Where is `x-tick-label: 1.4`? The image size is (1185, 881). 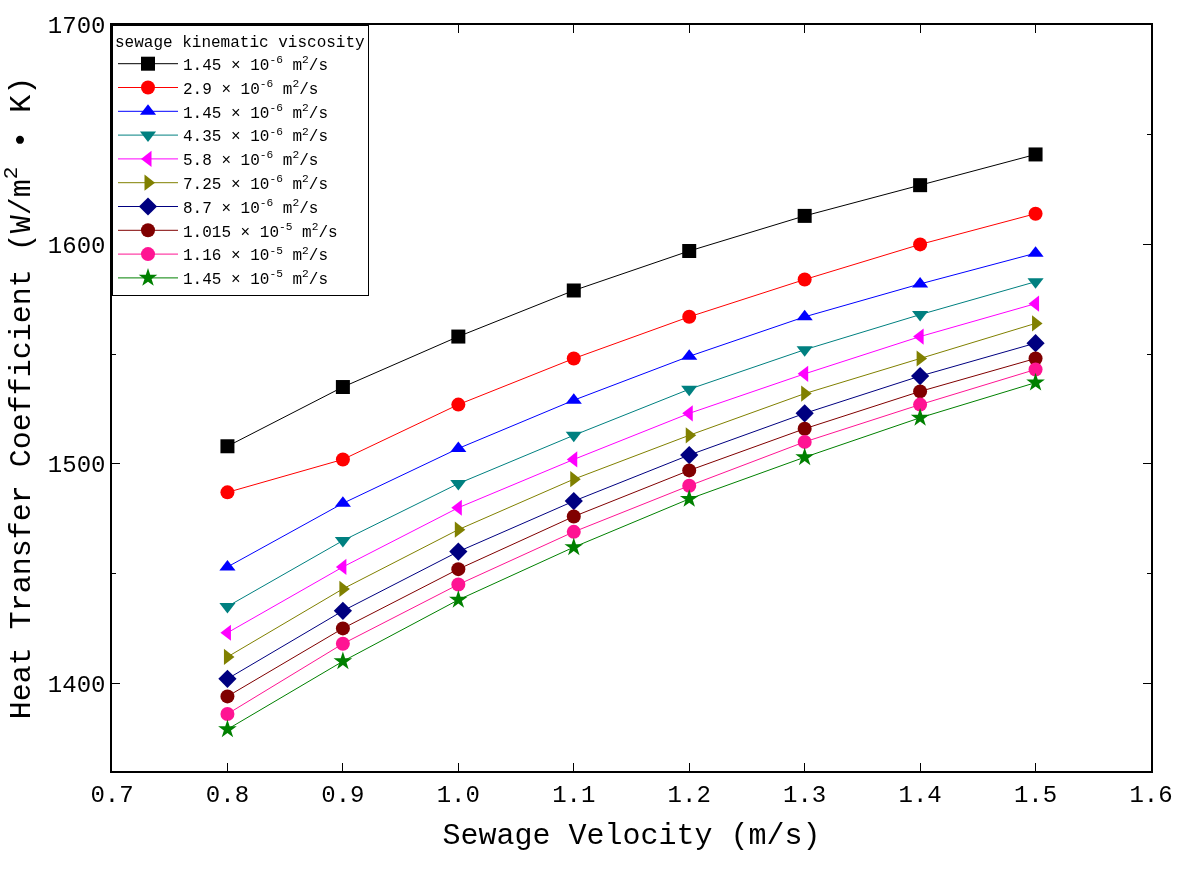
x-tick-label: 1.4 is located at coordinates (920, 795).